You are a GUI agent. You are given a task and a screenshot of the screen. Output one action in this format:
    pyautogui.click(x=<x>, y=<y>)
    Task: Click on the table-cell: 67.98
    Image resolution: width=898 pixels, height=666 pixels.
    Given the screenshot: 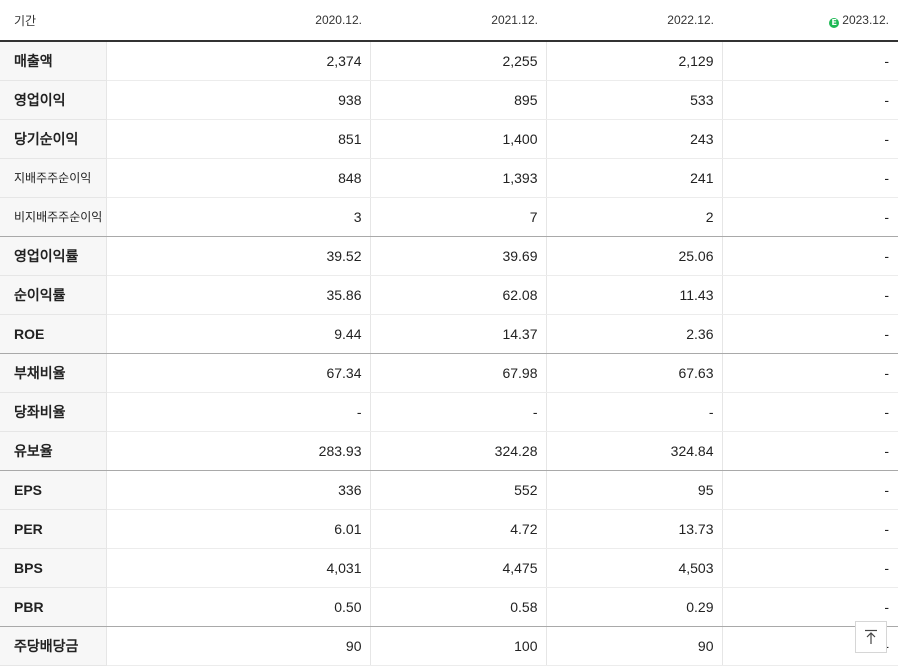 What is the action you would take?
    pyautogui.click(x=457, y=373)
    